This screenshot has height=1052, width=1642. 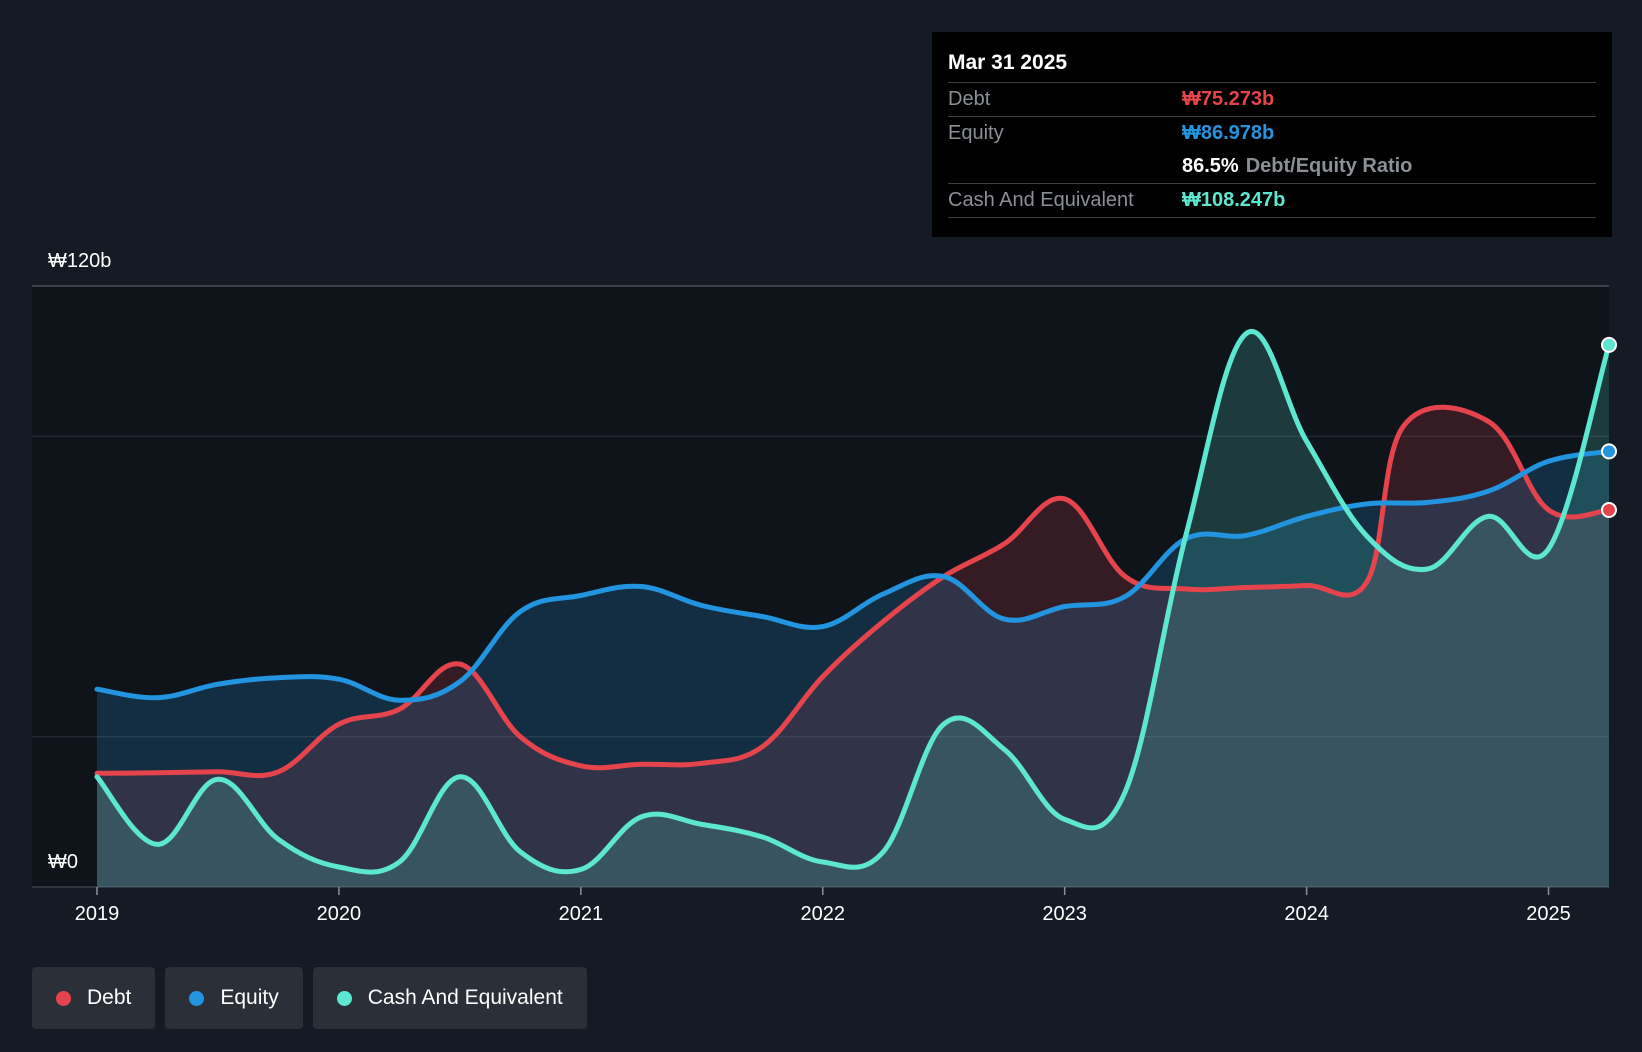 What do you see at coordinates (1609, 344) in the screenshot?
I see `cash-and-equivalent-end-marker` at bounding box center [1609, 344].